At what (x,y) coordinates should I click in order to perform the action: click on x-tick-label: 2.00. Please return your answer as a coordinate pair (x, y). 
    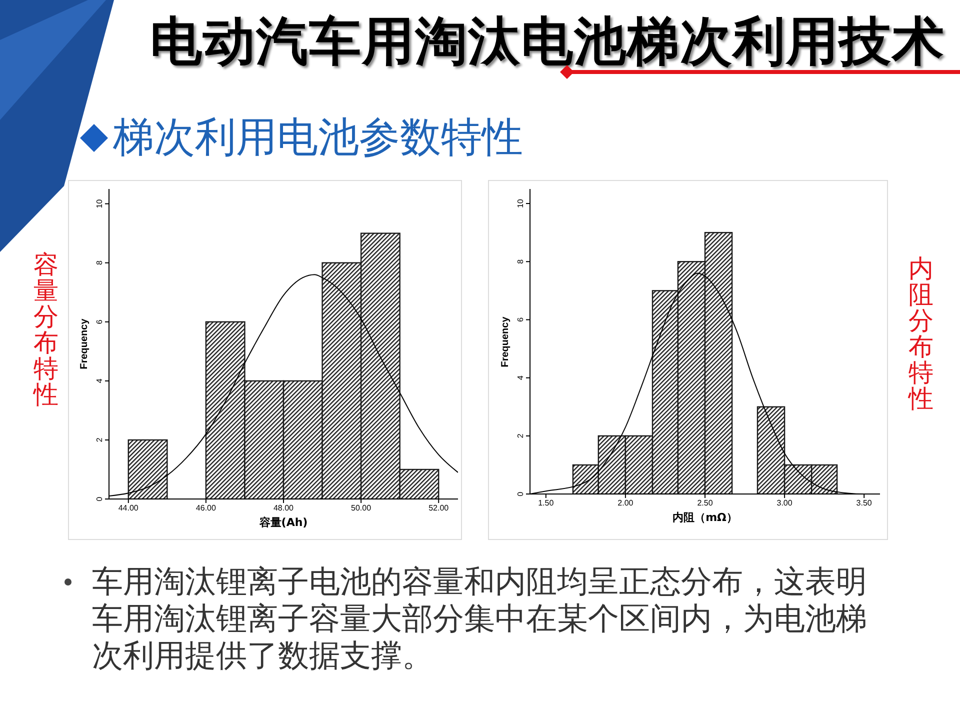
    Looking at the image, I should click on (626, 503).